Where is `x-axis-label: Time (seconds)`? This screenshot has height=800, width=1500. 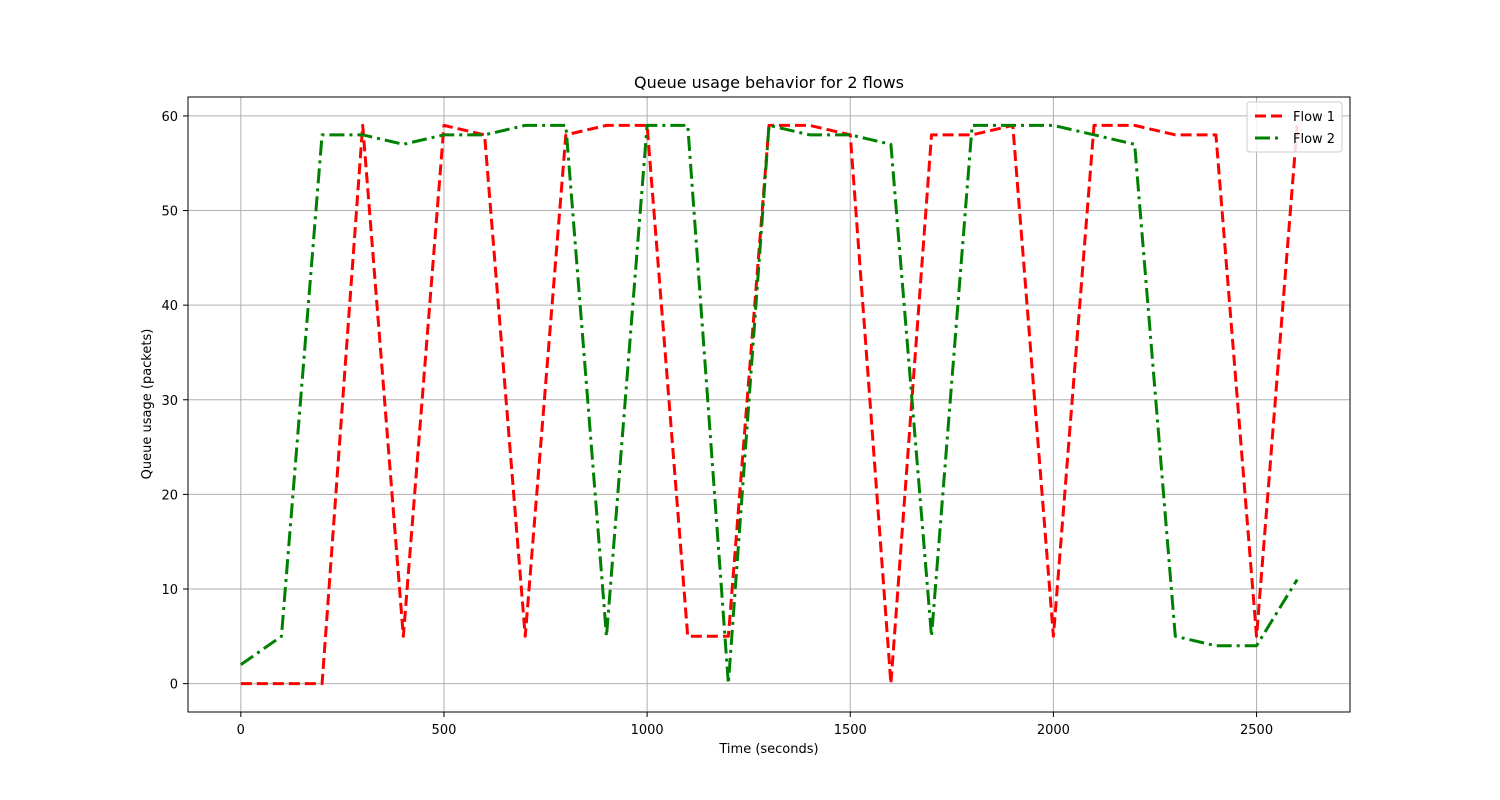
x-axis-label: Time (seconds) is located at coordinates (768, 749).